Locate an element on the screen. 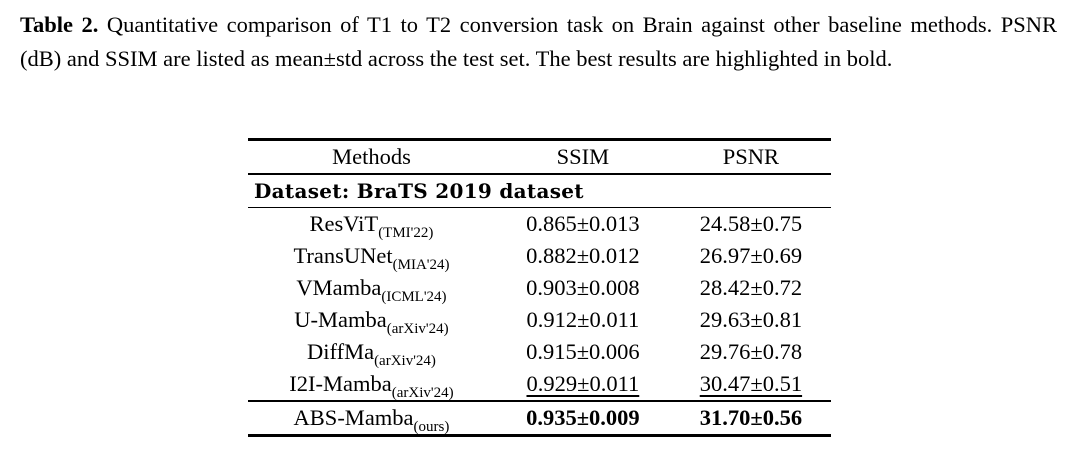 This screenshot has height=453, width=1079. venue: (MIA'24) is located at coordinates (421, 265).